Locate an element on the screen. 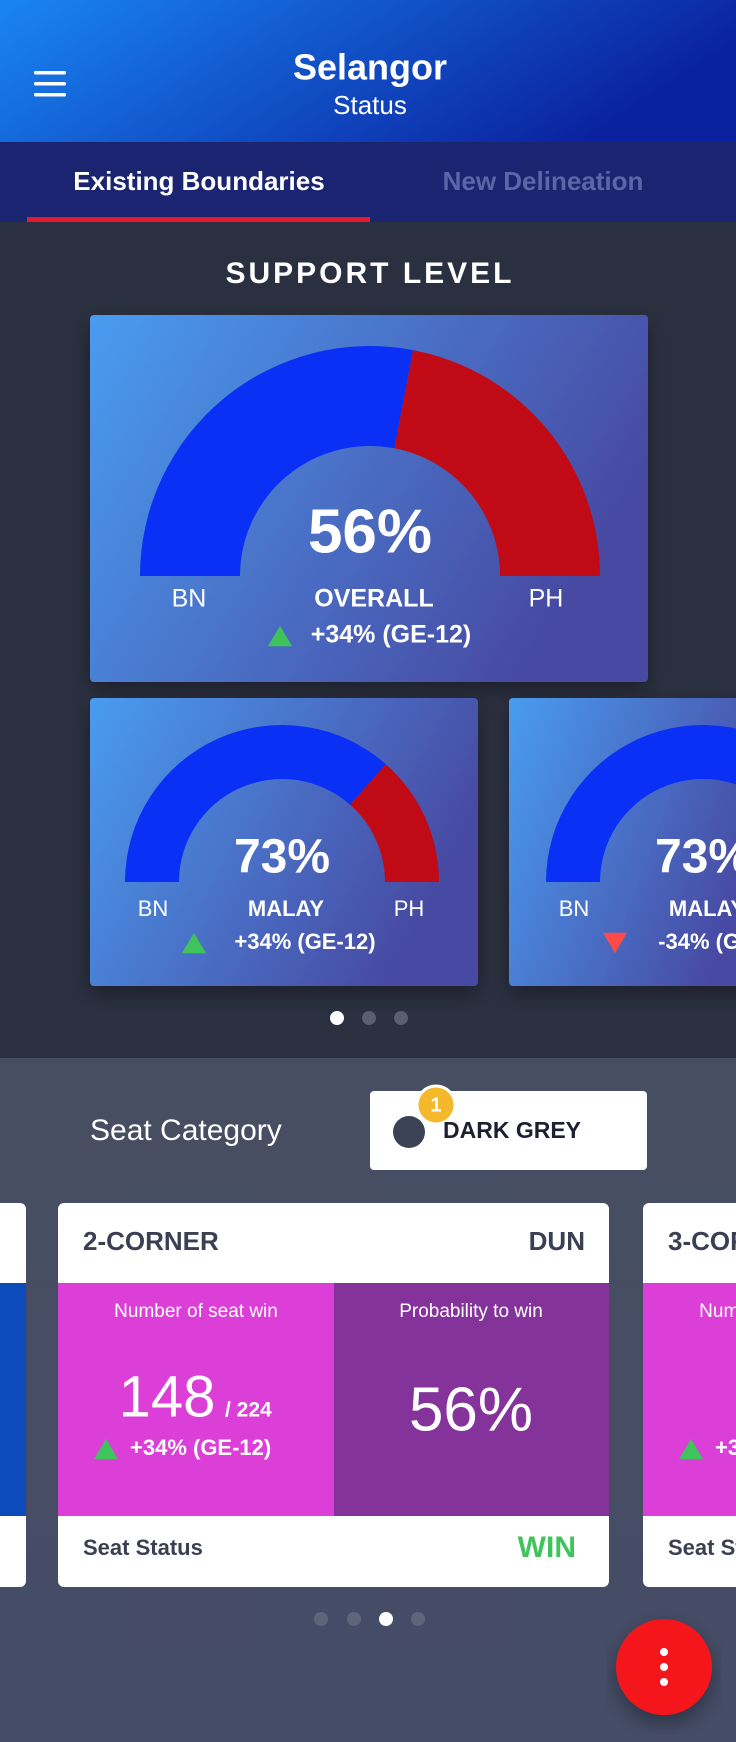 The height and width of the screenshot is (1742, 736). seat-category-label: Seat Category is located at coordinates (186, 1130).